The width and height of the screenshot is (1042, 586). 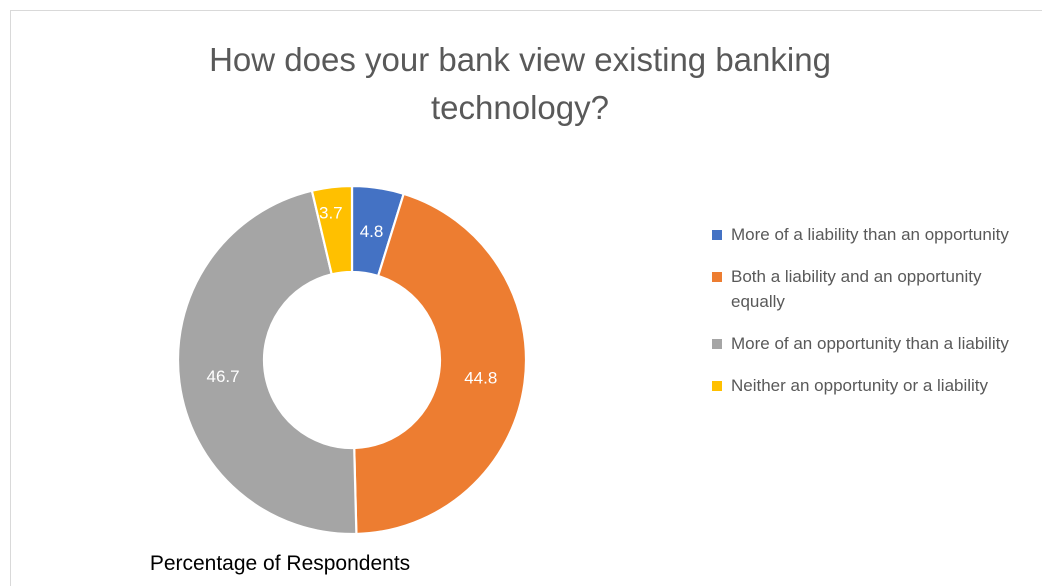 What do you see at coordinates (280, 563) in the screenshot?
I see `x-axis-label: Percentage of Respondents` at bounding box center [280, 563].